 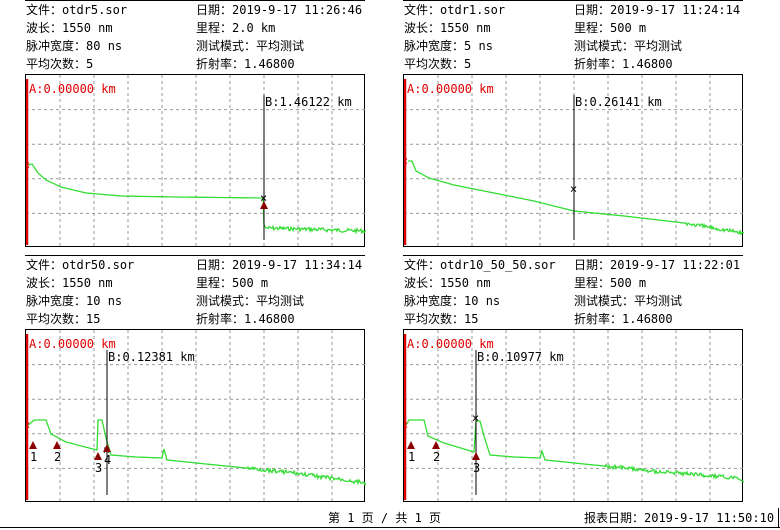 What do you see at coordinates (93, 319) in the screenshot?
I see `avg-count-value: 15` at bounding box center [93, 319].